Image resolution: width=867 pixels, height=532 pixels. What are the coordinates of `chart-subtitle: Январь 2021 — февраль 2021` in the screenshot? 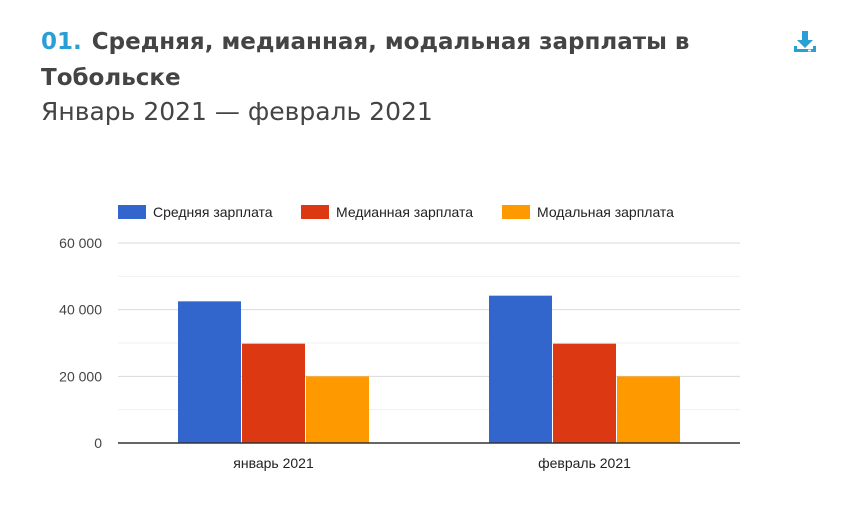 It's located at (237, 111).